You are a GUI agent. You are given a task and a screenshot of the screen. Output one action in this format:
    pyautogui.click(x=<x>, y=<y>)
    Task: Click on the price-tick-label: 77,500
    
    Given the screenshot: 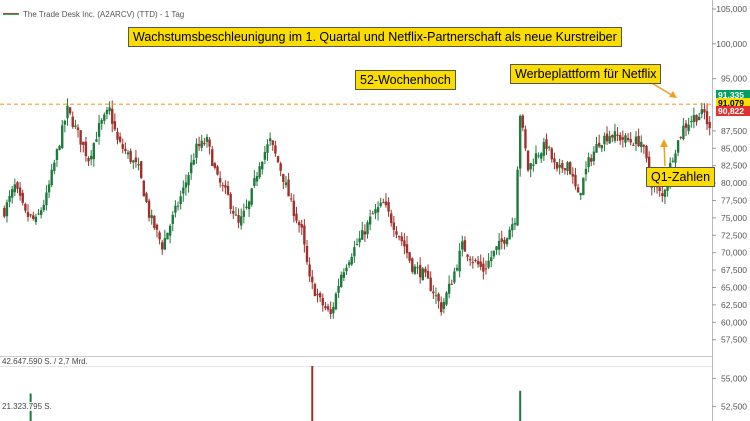 What is the action you would take?
    pyautogui.click(x=734, y=200)
    